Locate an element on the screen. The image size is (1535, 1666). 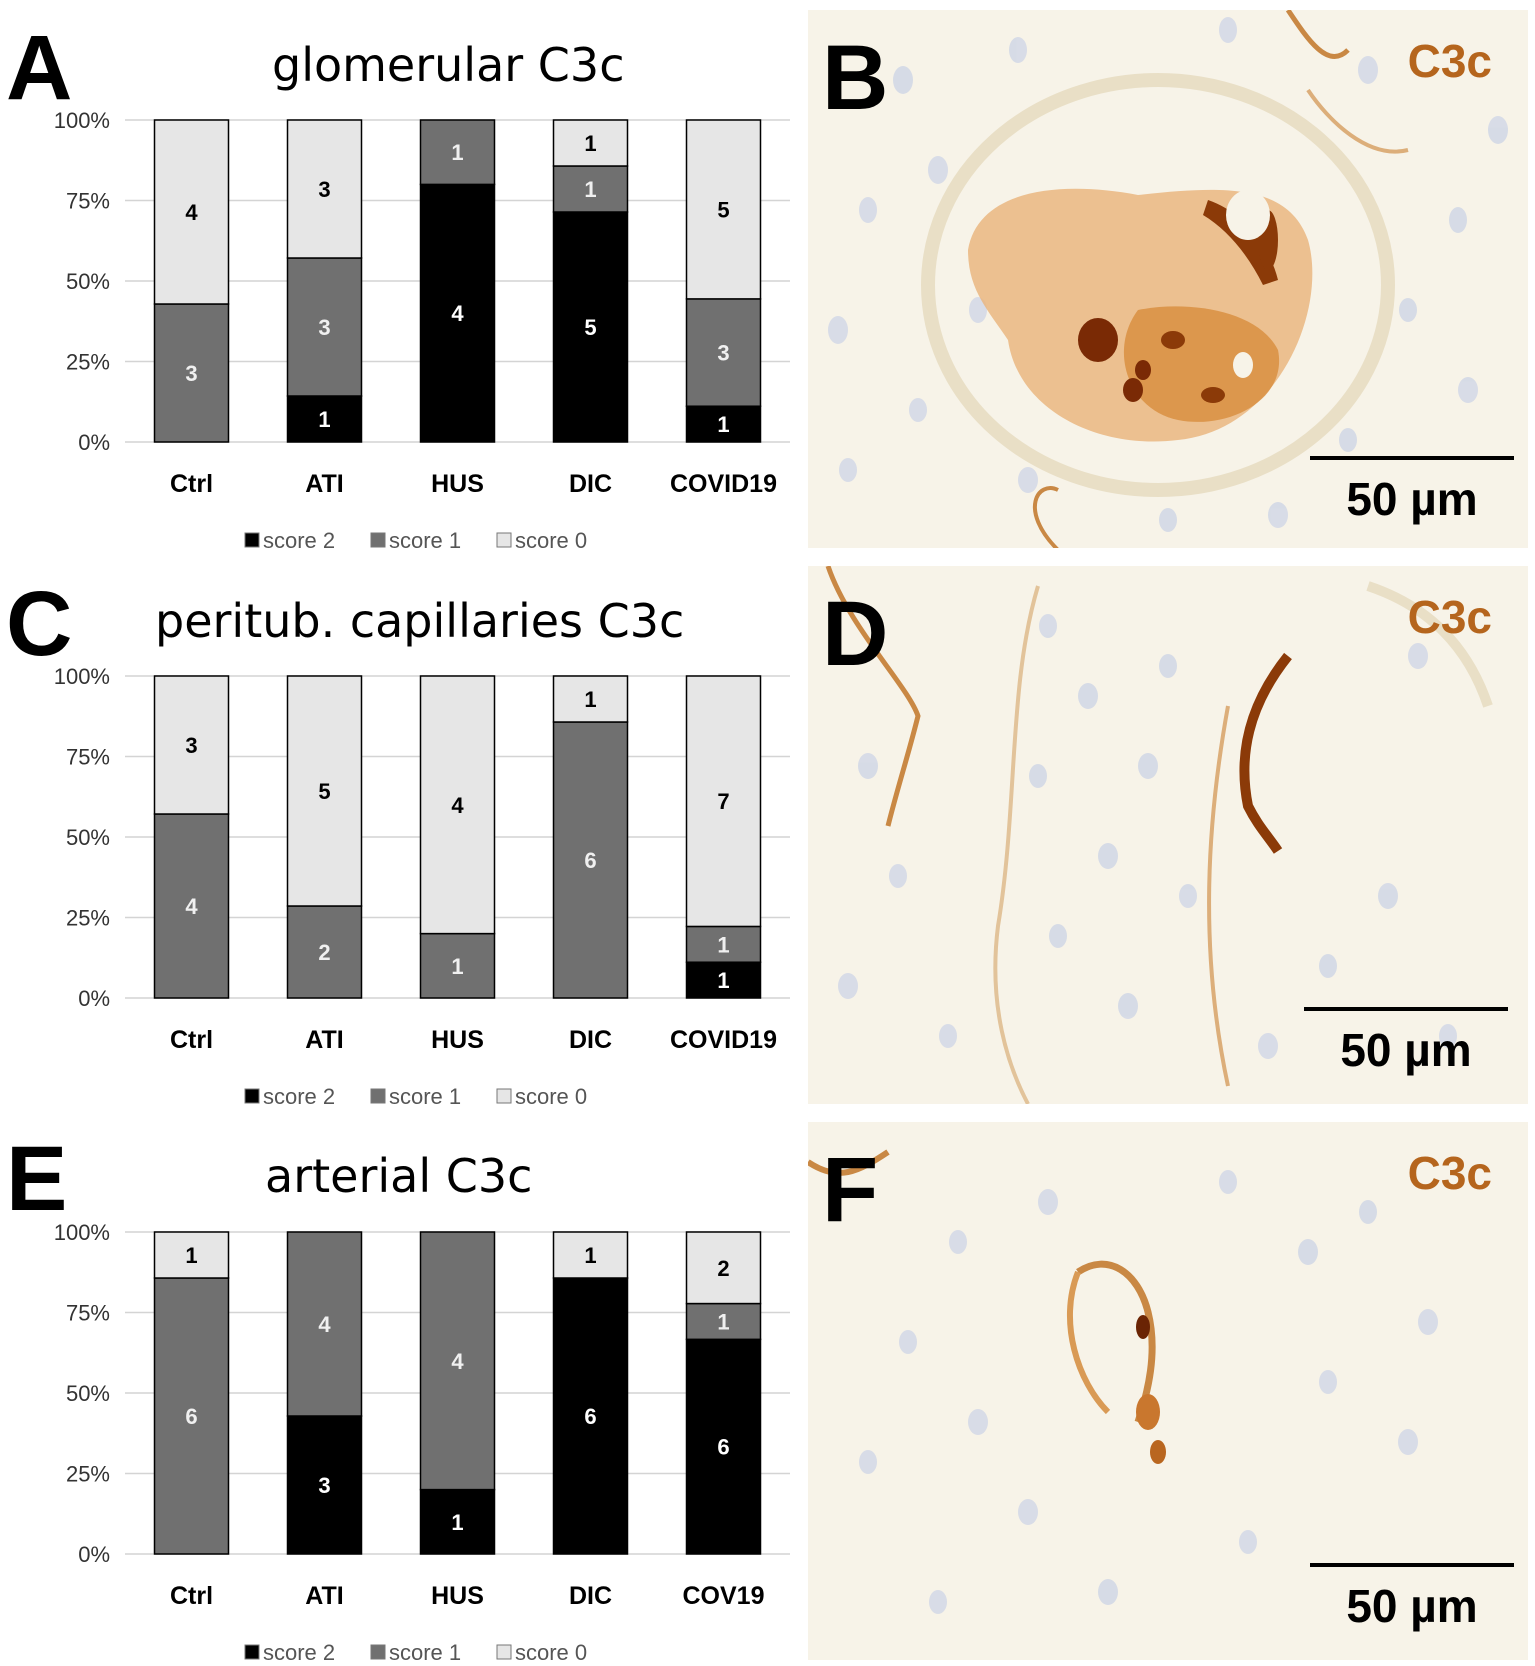
data-label: 2 is located at coordinates (324, 952).